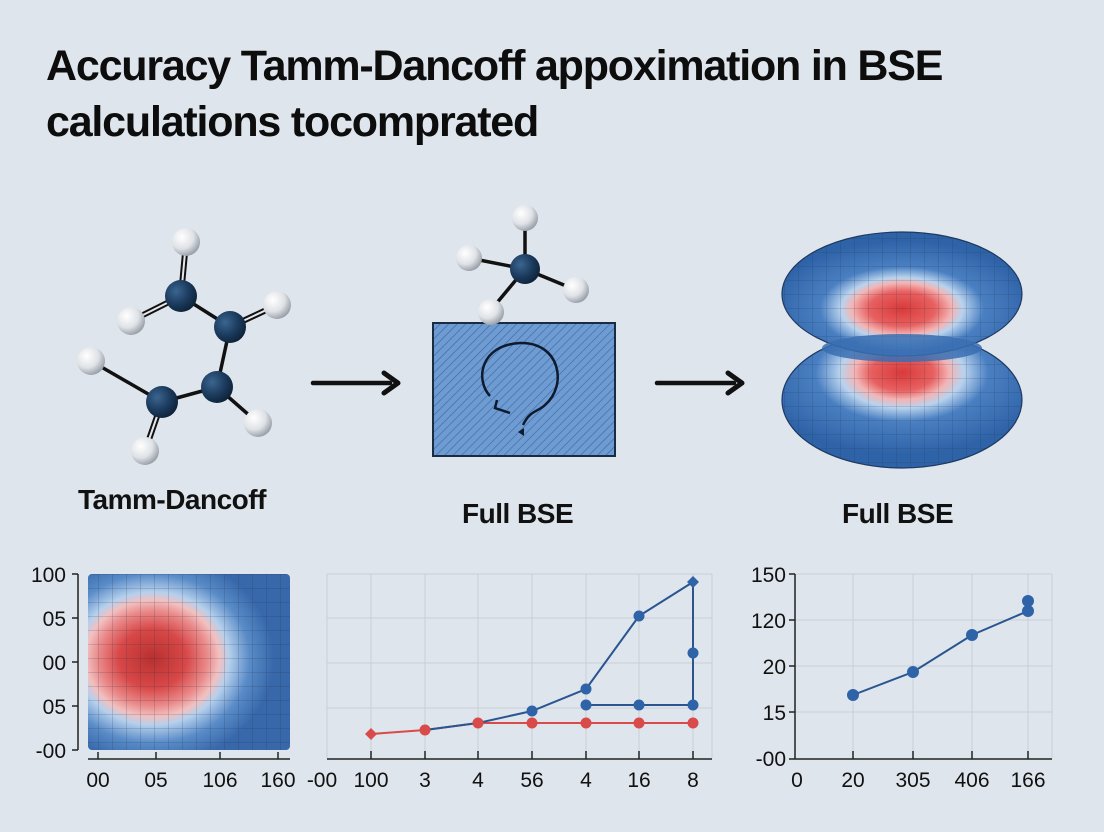  Describe the element at coordinates (75, 662) in the screenshot. I see `heatmap-y-ticks` at that location.